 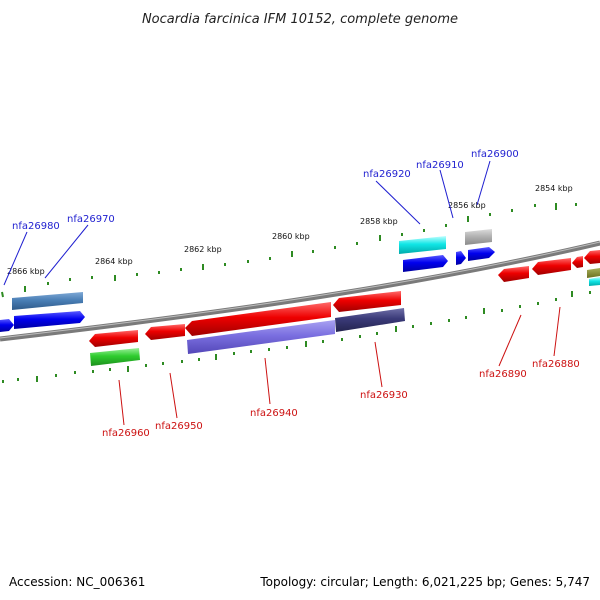 I want to click on gene-label-nfa26920: nfa26920, so click(x=387, y=174).